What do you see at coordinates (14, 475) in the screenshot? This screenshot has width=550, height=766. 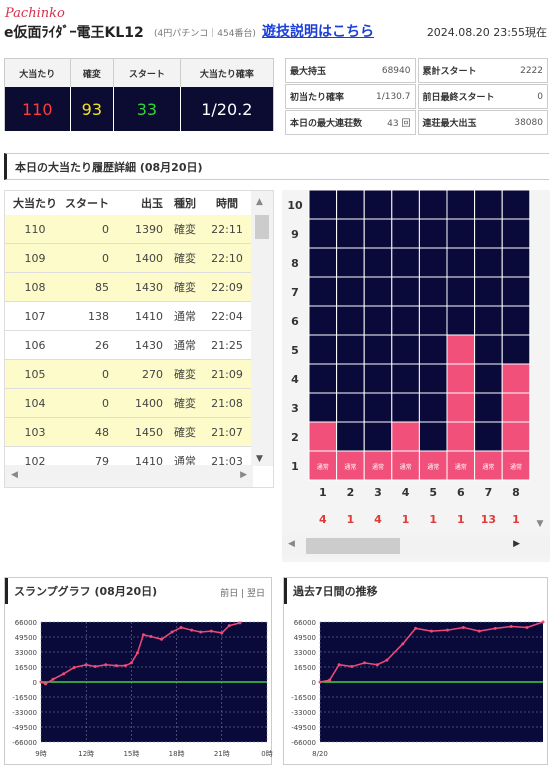 I see `scroll-left-icon: ◀` at bounding box center [14, 475].